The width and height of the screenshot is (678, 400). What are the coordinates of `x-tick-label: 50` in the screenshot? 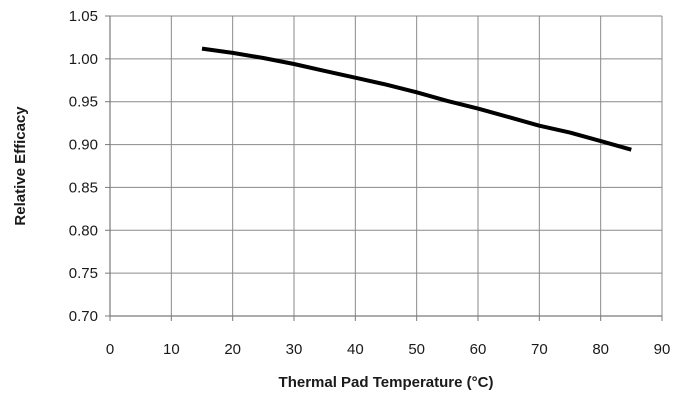 It's located at (416, 349).